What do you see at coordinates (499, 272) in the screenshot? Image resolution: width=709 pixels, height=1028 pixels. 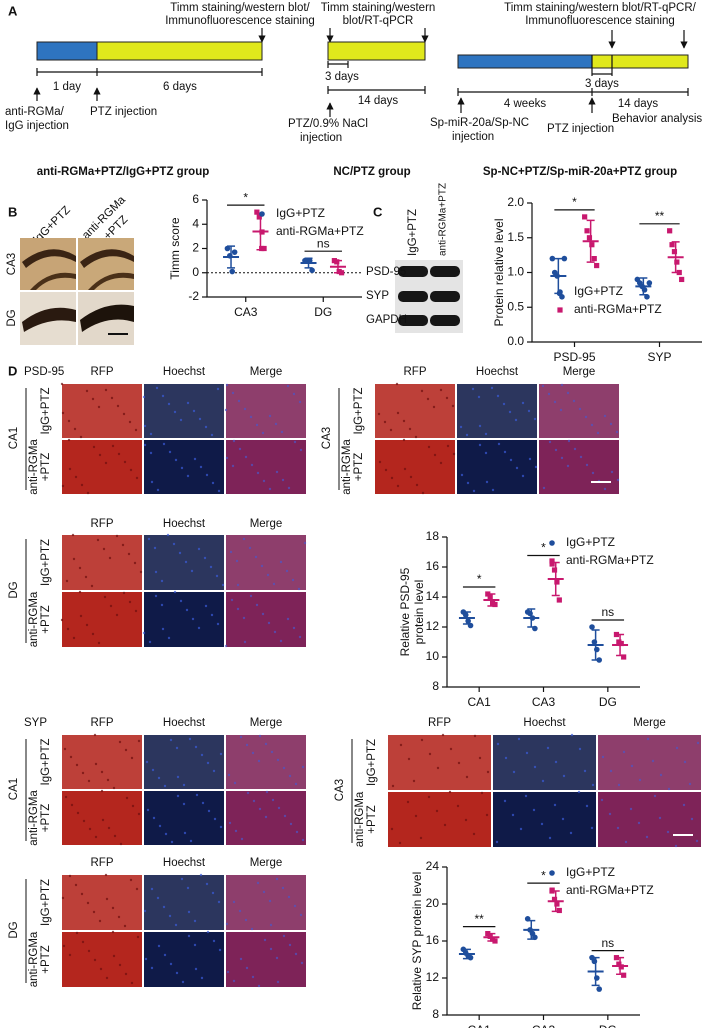 I see `y-axis-label: Protein relative level` at bounding box center [499, 272].